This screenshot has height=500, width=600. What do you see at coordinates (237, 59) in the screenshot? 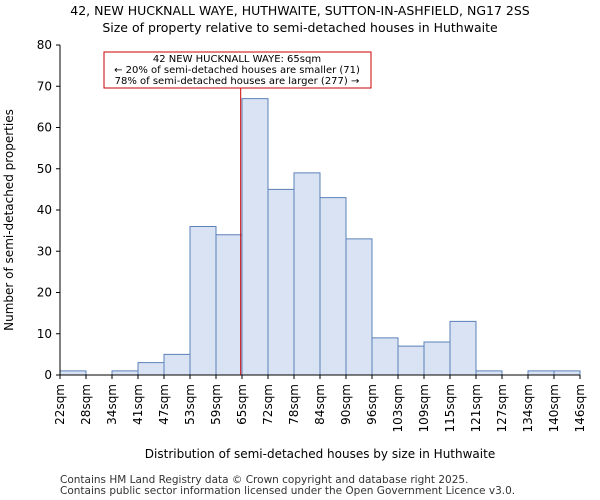
I see `annotation-title: 42 NEW HUCKNALL WAYE: 65sqm` at bounding box center [237, 59].